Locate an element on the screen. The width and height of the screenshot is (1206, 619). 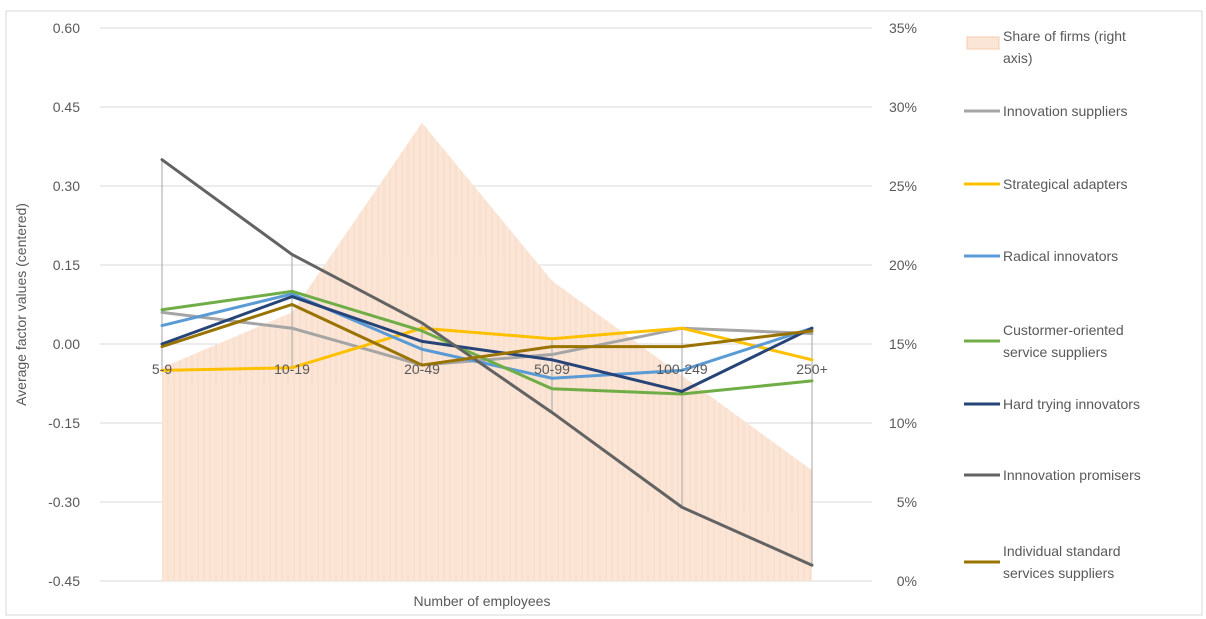
y2-tick-label: 10% is located at coordinates (903, 423).